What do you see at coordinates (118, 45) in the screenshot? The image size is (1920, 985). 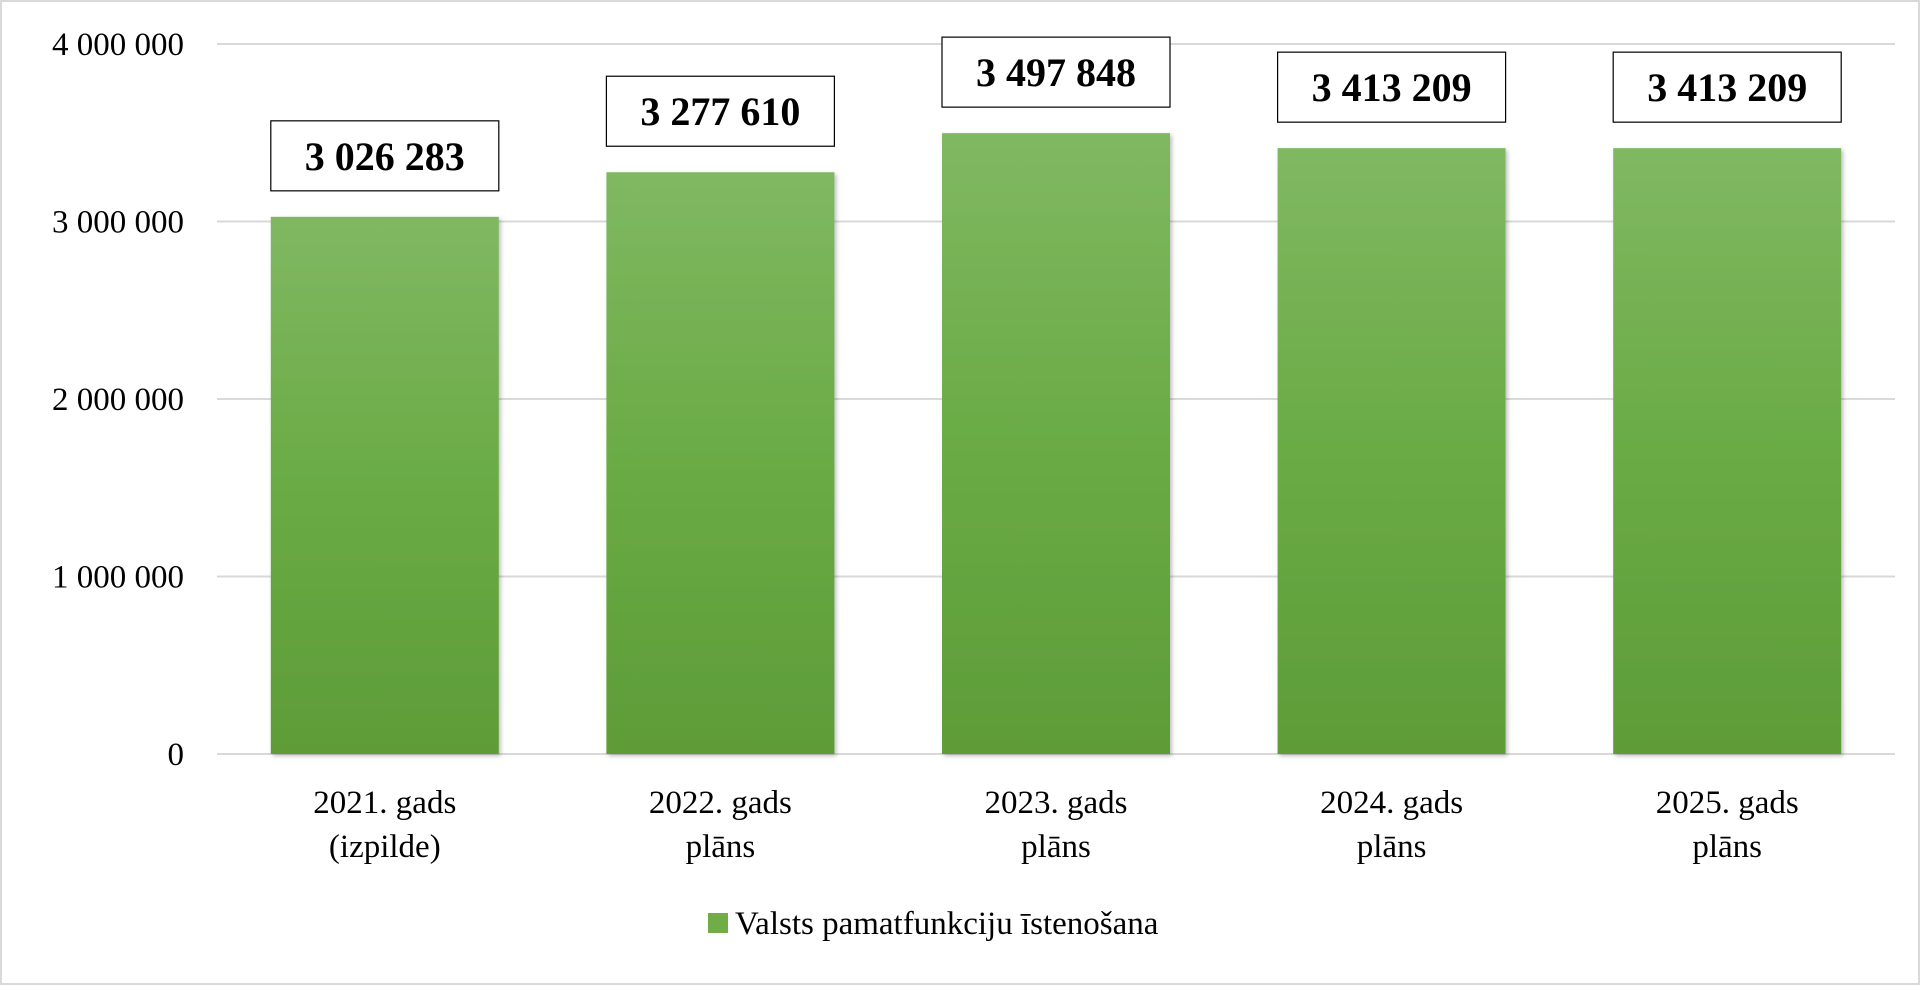 I see `y-tick-label: 4 000 000` at bounding box center [118, 45].